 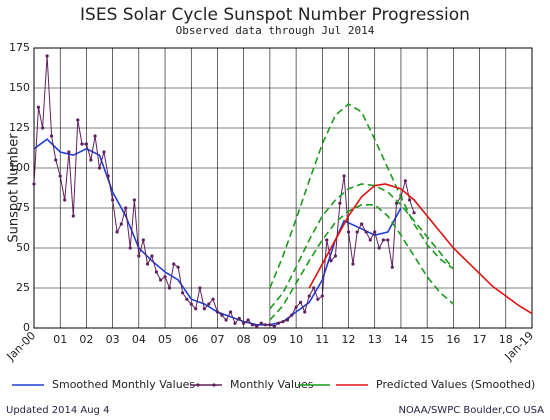 What do you see at coordinates (165, 339) in the screenshot?
I see `x-tick-label: 05` at bounding box center [165, 339].